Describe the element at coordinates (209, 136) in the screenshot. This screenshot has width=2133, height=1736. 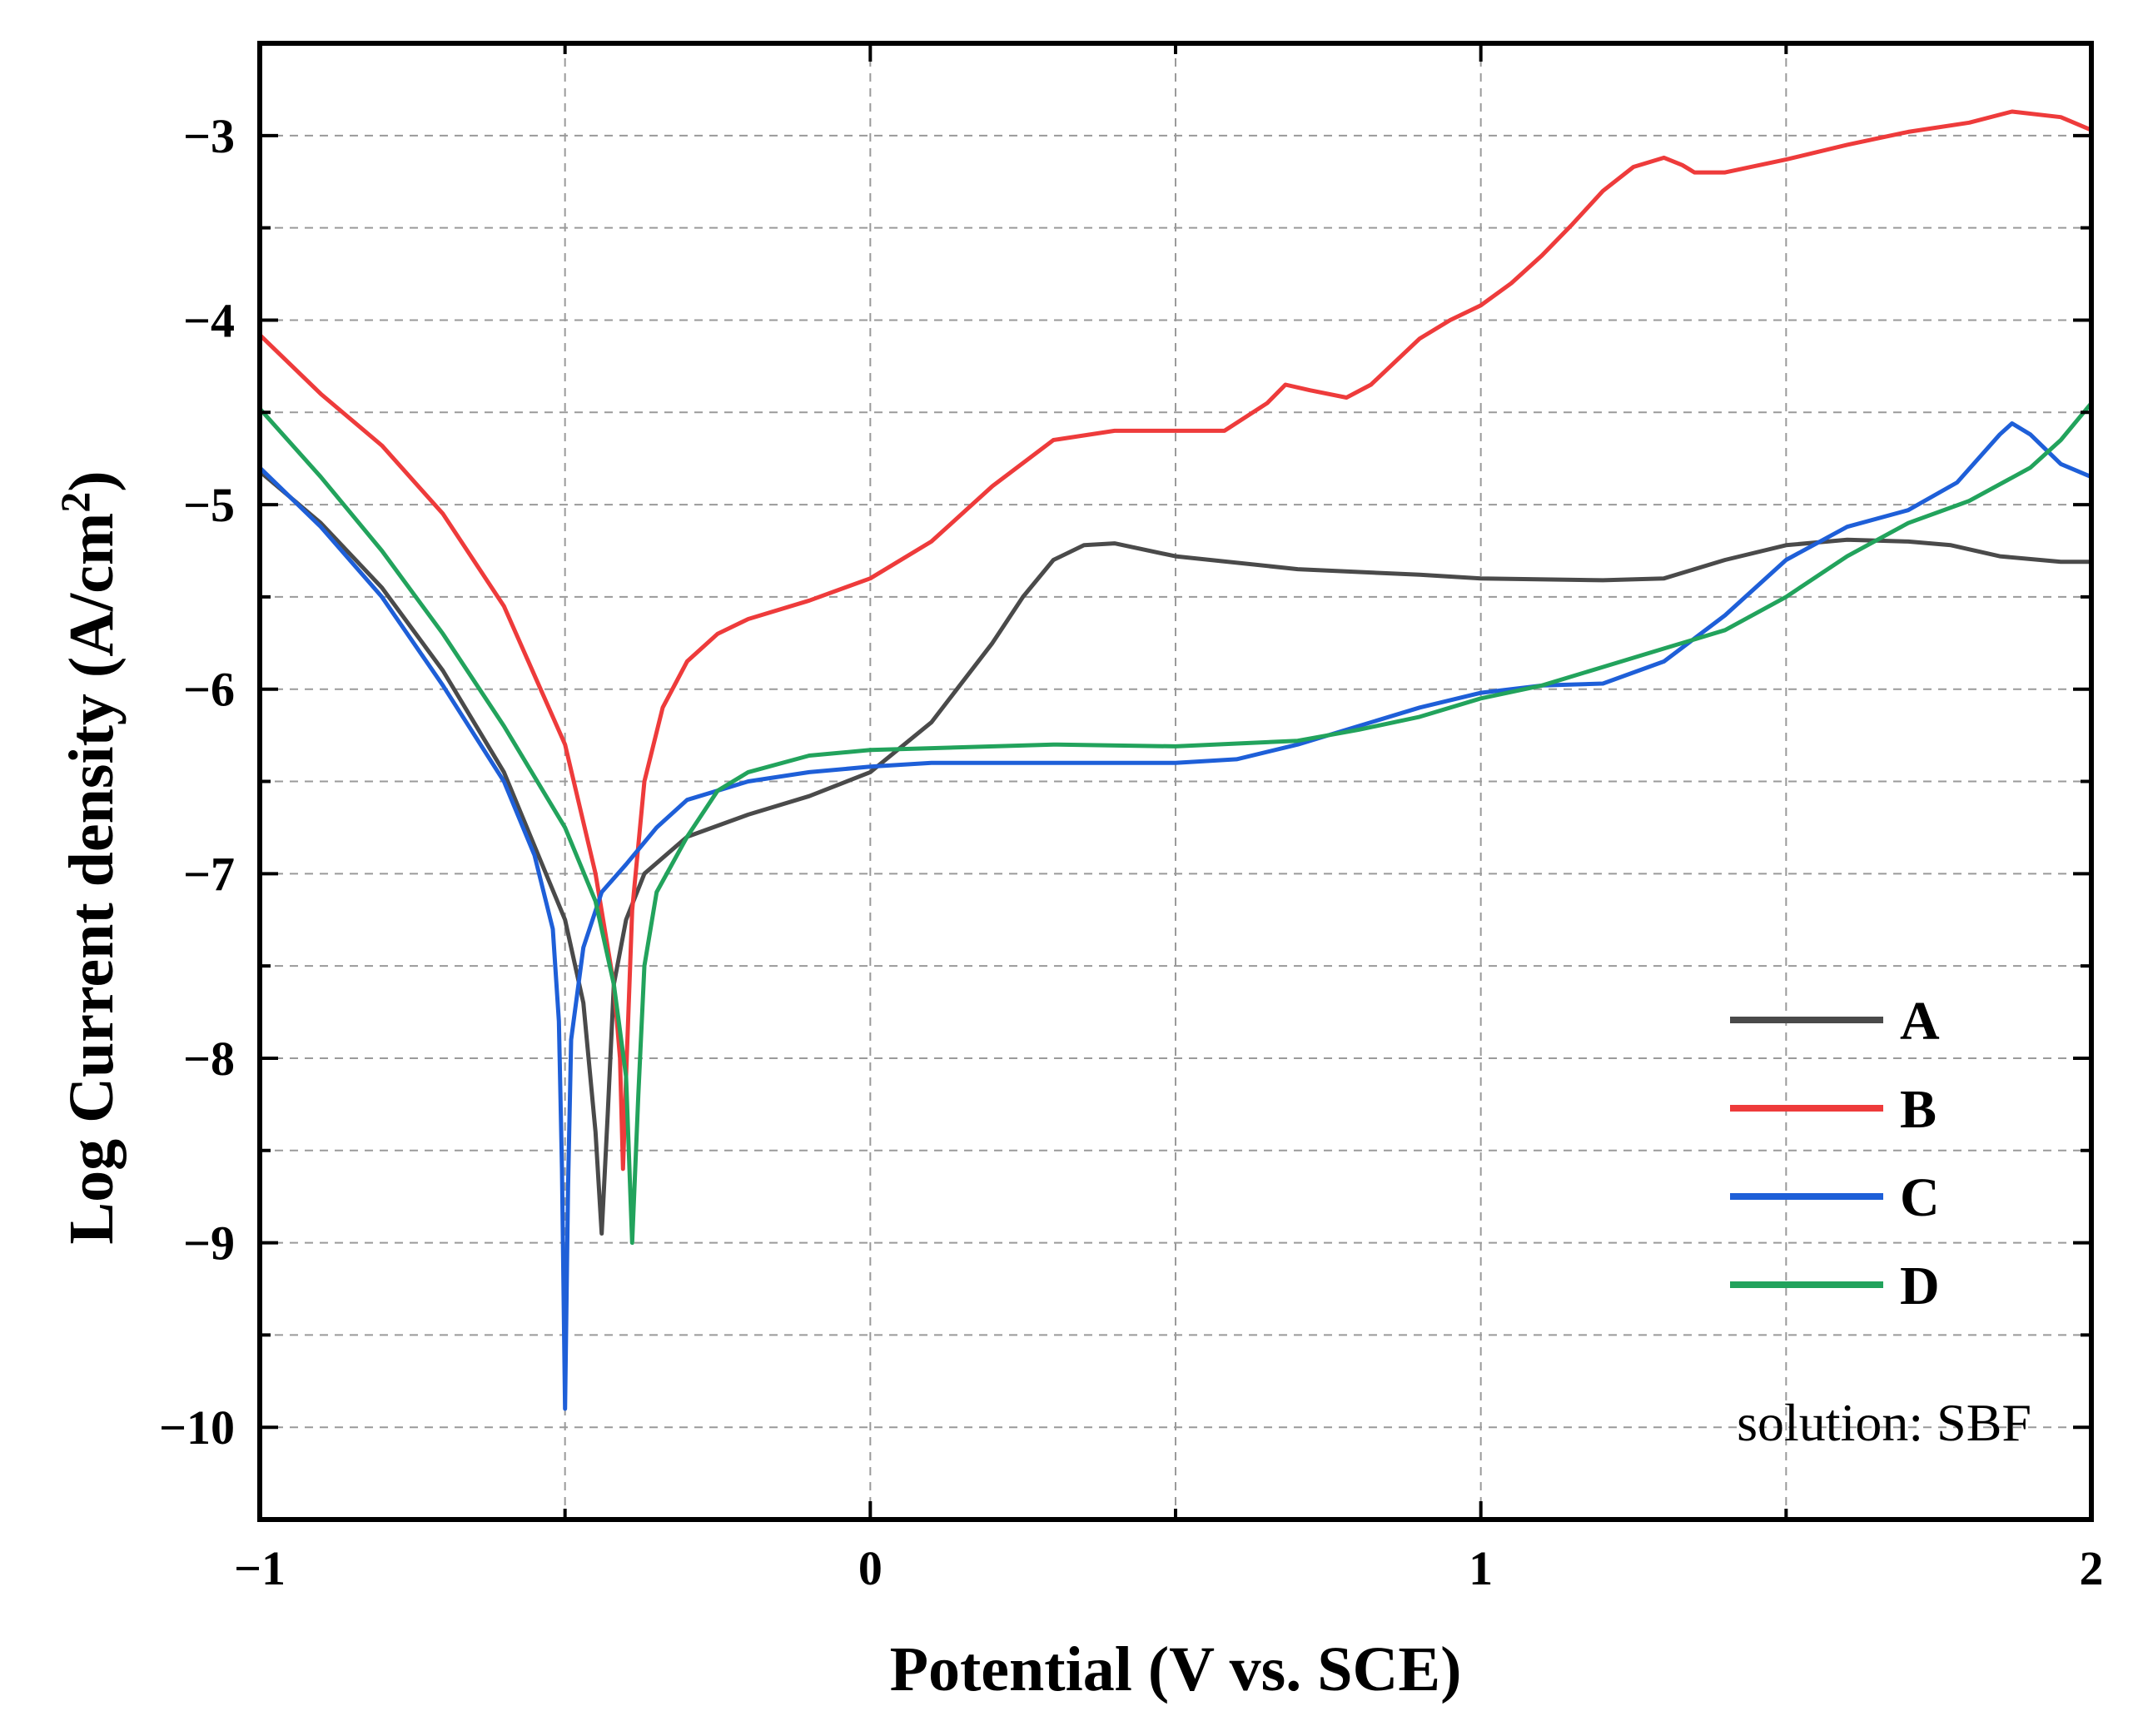
I see `y-tick-label: −3` at that location.